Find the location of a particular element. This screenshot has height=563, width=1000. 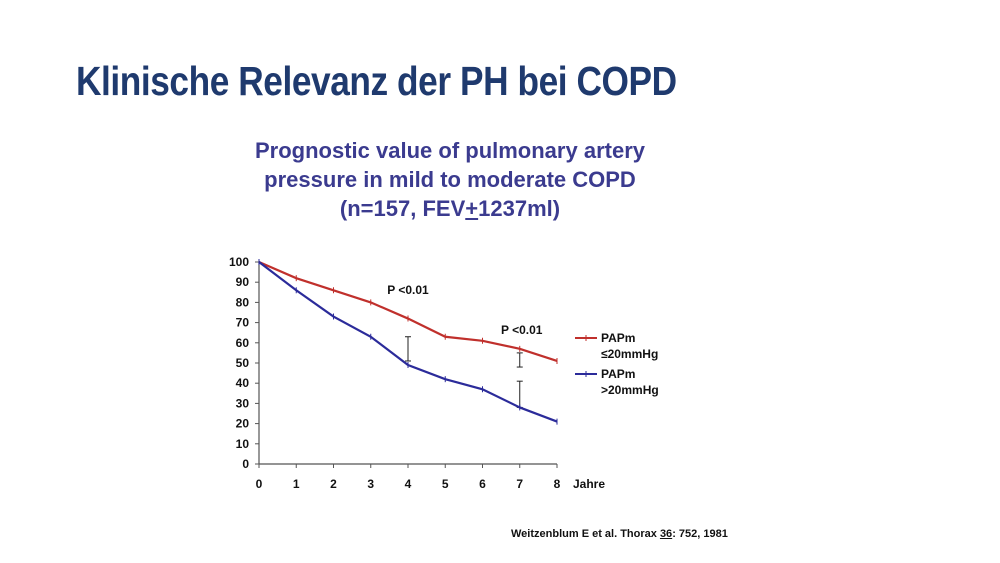

y-tick-label: 50 is located at coordinates (243, 363).